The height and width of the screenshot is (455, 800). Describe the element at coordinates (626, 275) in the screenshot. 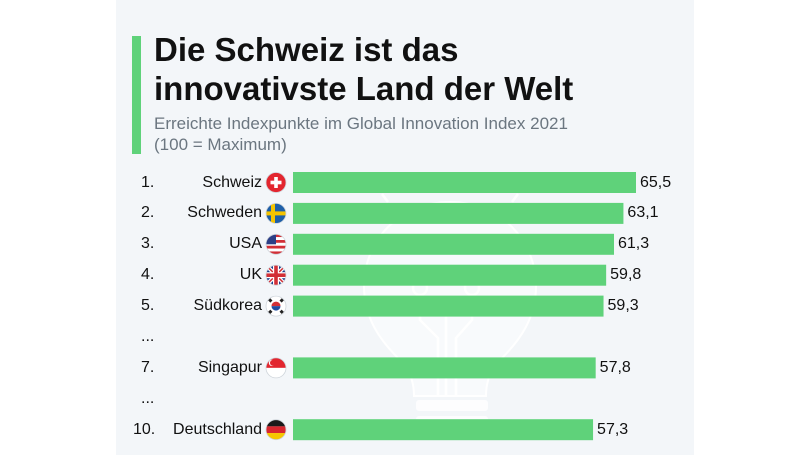

I see `value-label: 59,8` at that location.